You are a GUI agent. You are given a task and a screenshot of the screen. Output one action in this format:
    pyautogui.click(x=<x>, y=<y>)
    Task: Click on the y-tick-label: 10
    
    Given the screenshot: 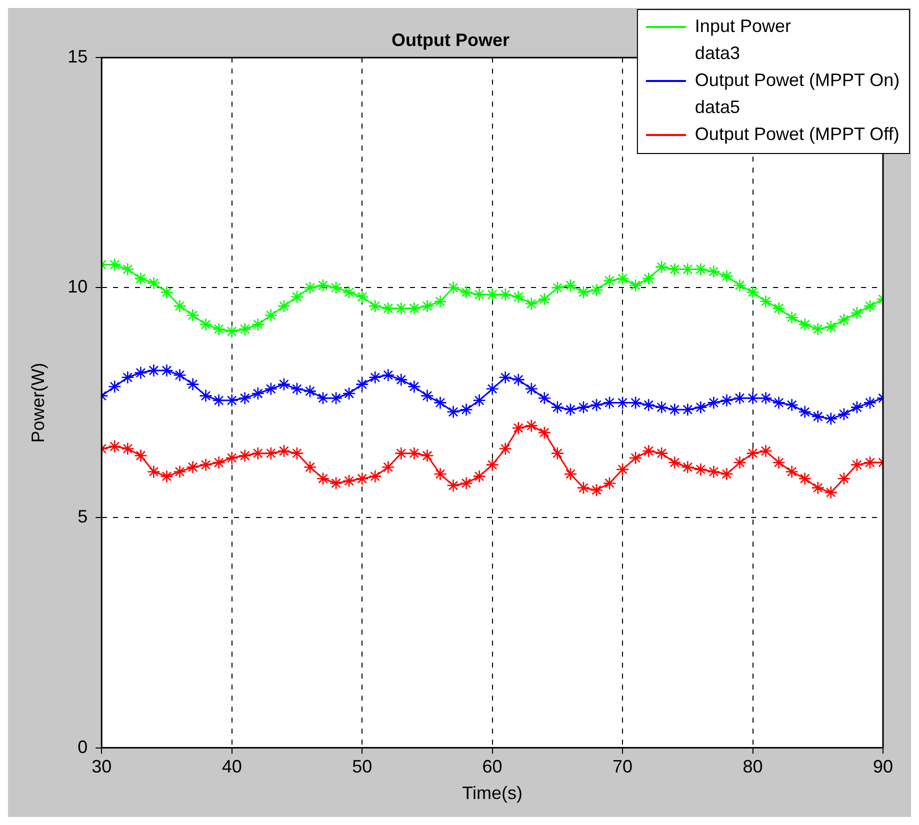 What is the action you would take?
    pyautogui.click(x=78, y=286)
    